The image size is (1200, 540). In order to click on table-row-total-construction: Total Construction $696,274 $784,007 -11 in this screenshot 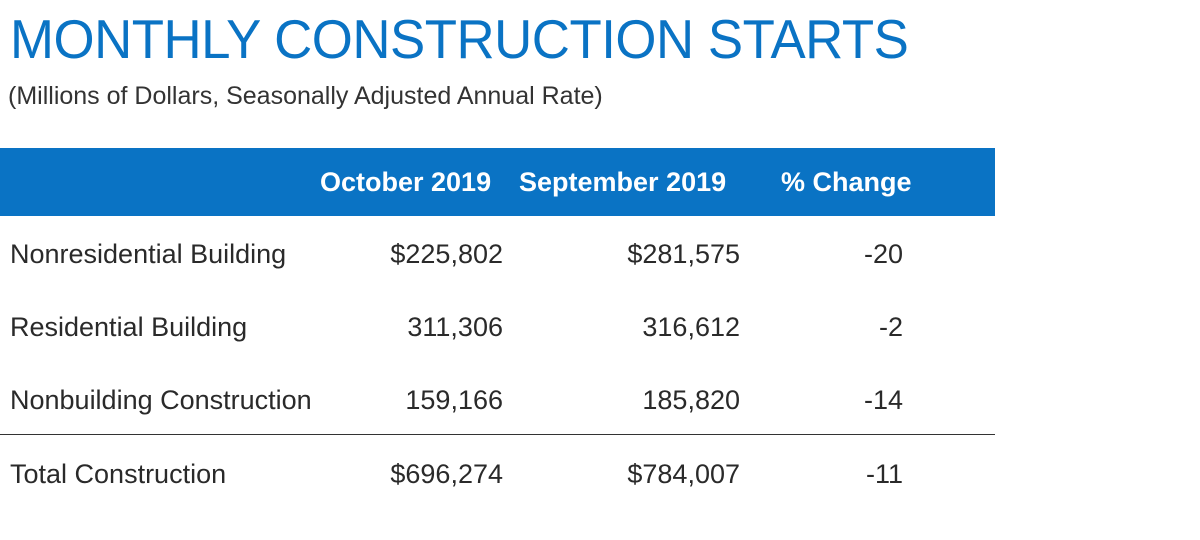, I will do `click(497, 472)`.